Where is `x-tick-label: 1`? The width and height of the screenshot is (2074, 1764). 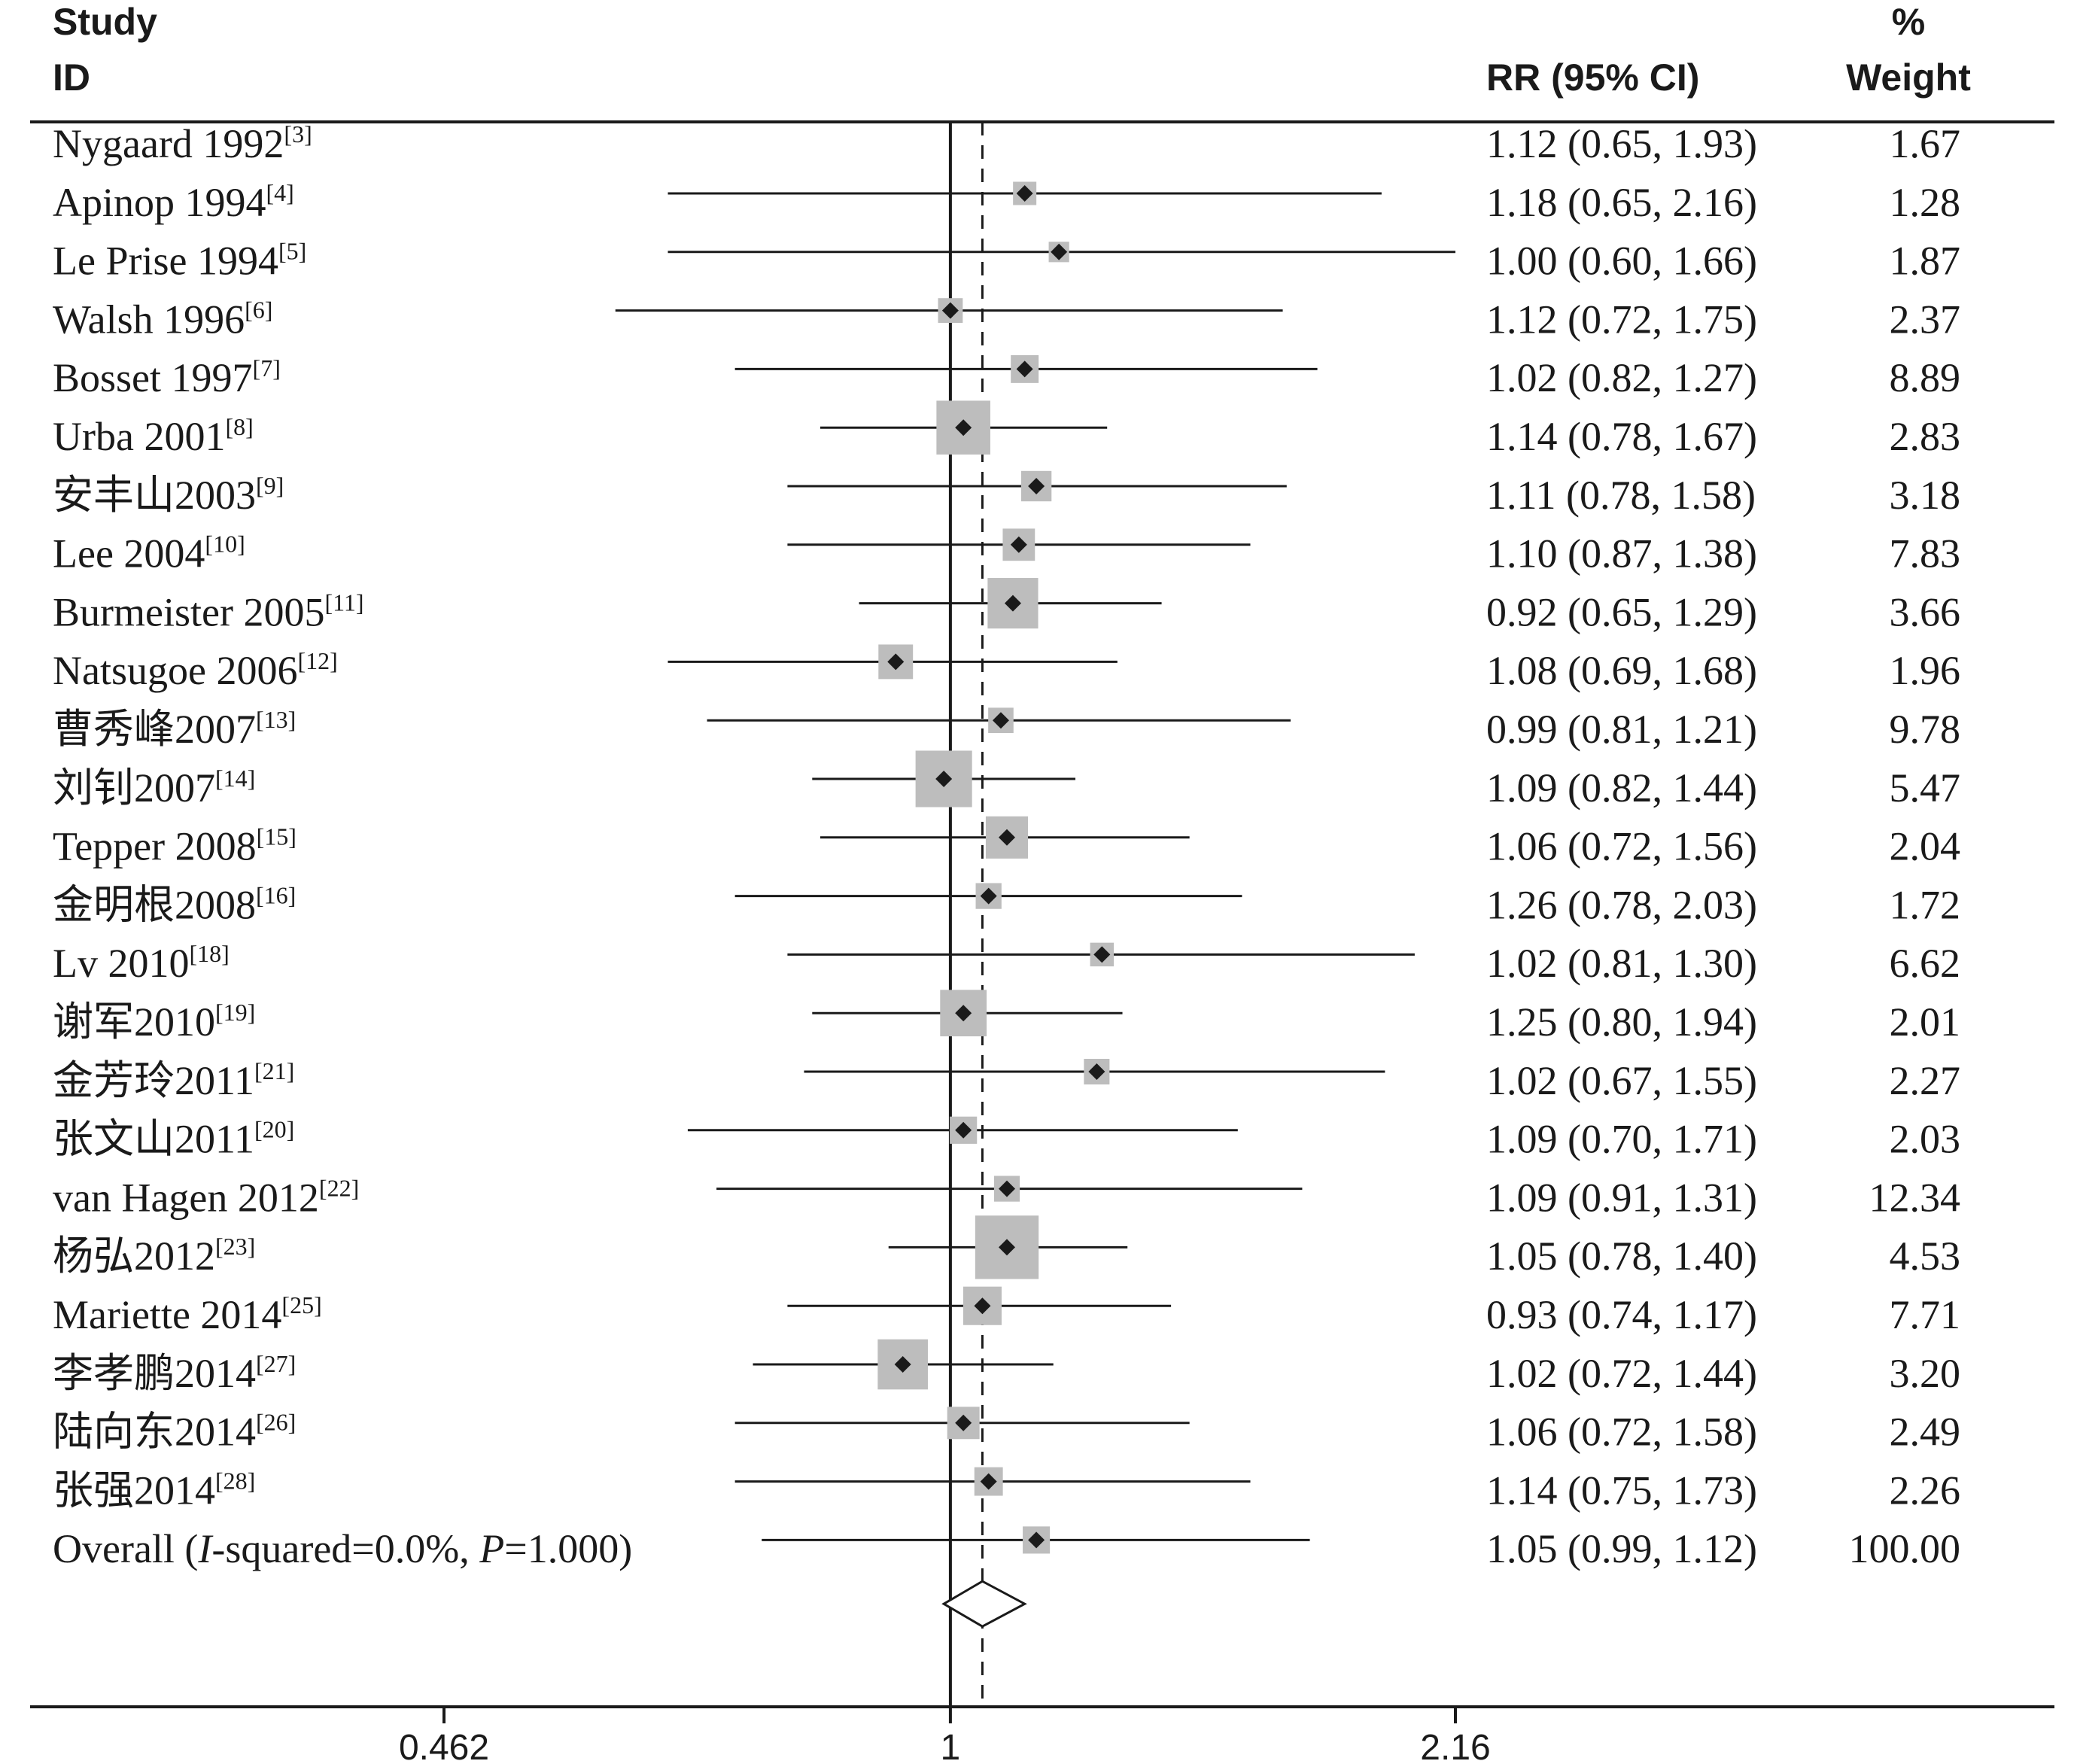 x-tick-label: 1 is located at coordinates (951, 1746).